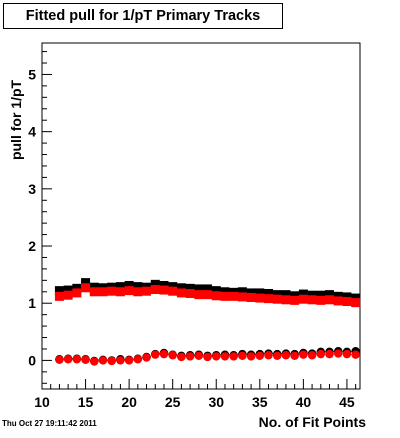  Describe the element at coordinates (216, 402) in the screenshot. I see `x-tick-label: 30` at that location.